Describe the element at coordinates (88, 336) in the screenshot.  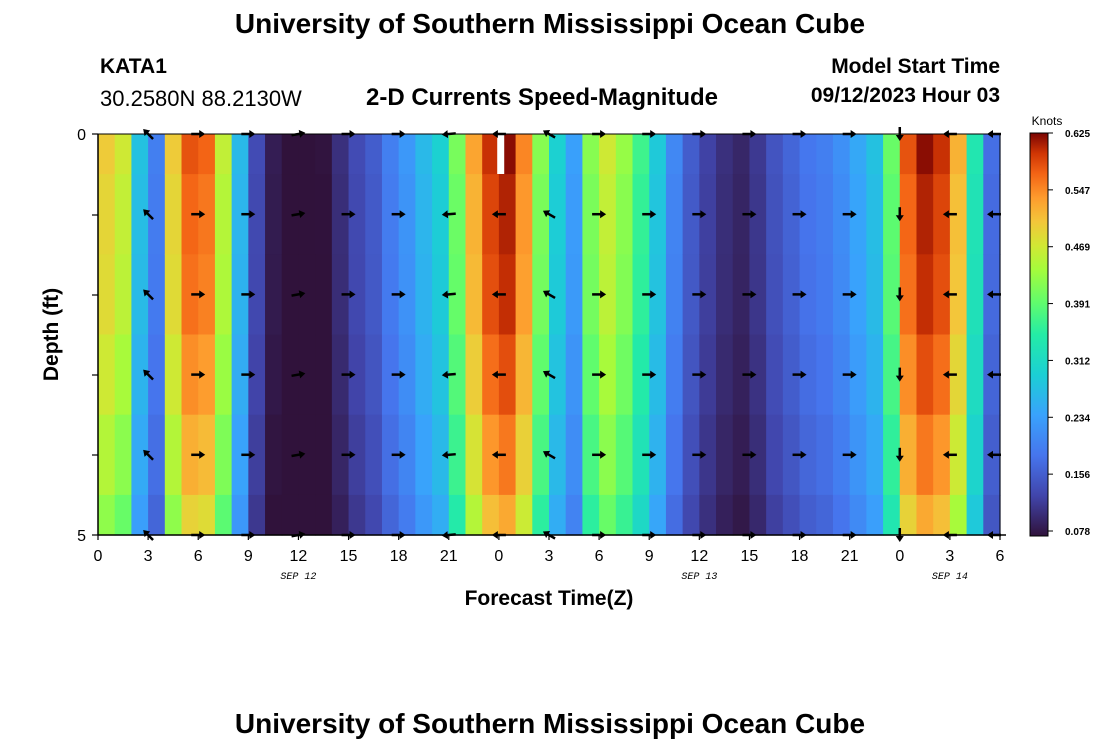
I see `y-axis: 05` at that location.